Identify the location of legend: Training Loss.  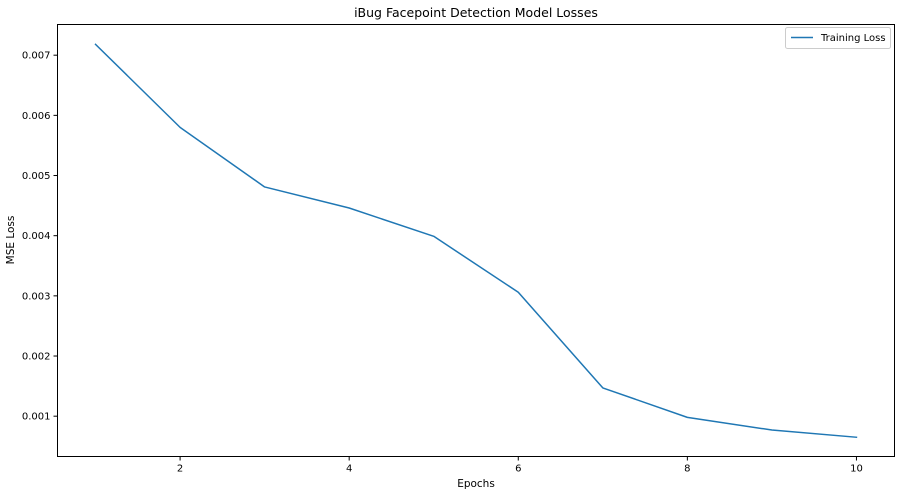
(838, 38).